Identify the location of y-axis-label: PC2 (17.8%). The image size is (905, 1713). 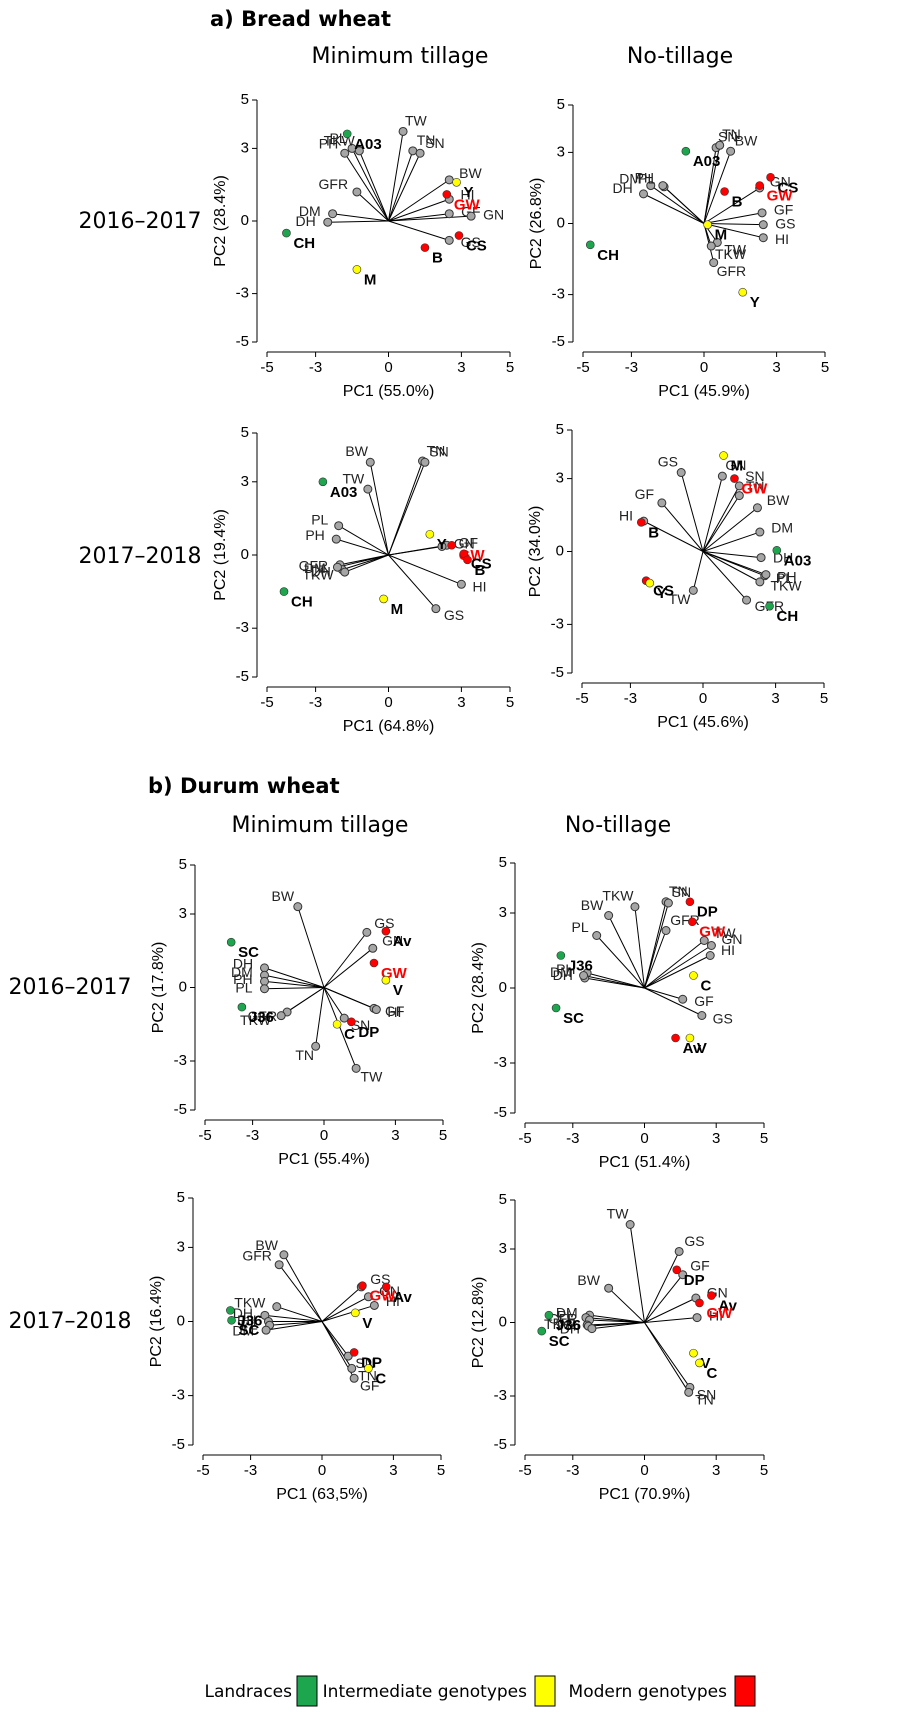
(158, 988).